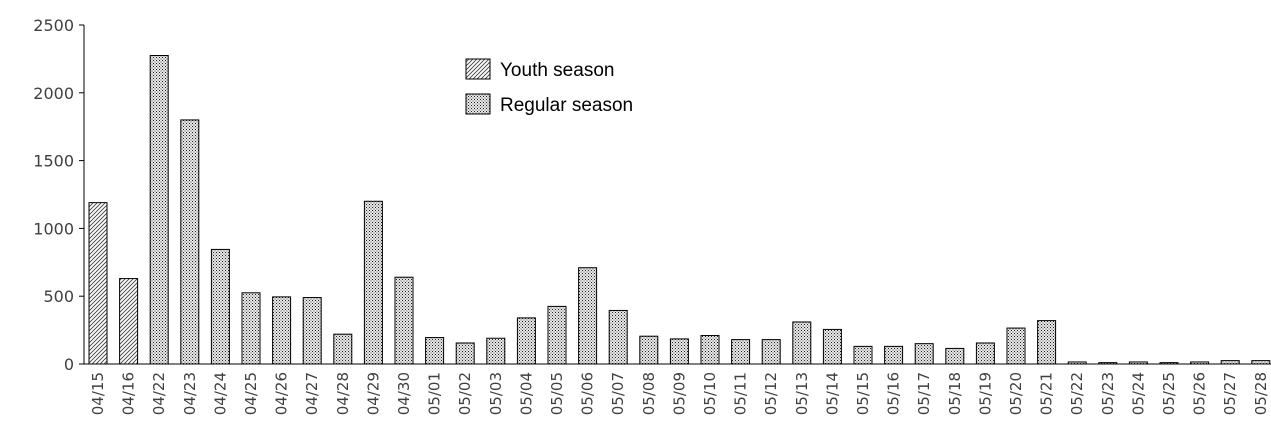 This screenshot has height=435, width=1271. I want to click on x-tick-label: 05/21, so click(1047, 393).